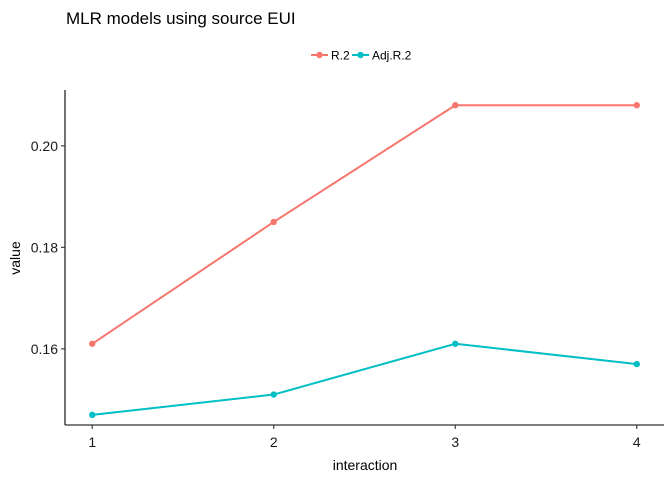 Image resolution: width=672 pixels, height=480 pixels. I want to click on y-ticks: 0.16 0.18 0.20, so click(48, 247).